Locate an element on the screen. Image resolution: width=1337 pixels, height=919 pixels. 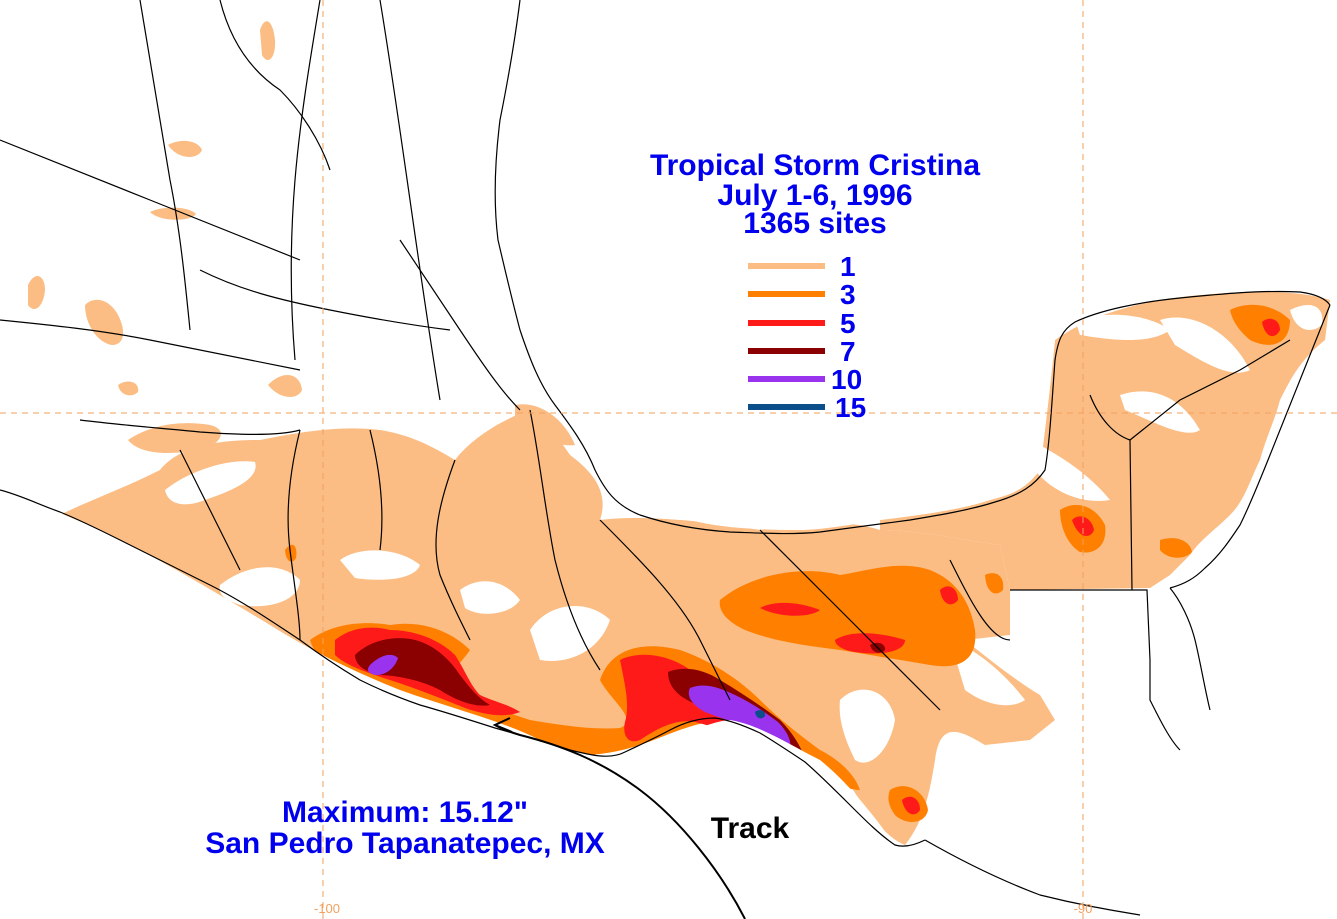
maximum-value: Maximum: 15.12" is located at coordinates (405, 812).